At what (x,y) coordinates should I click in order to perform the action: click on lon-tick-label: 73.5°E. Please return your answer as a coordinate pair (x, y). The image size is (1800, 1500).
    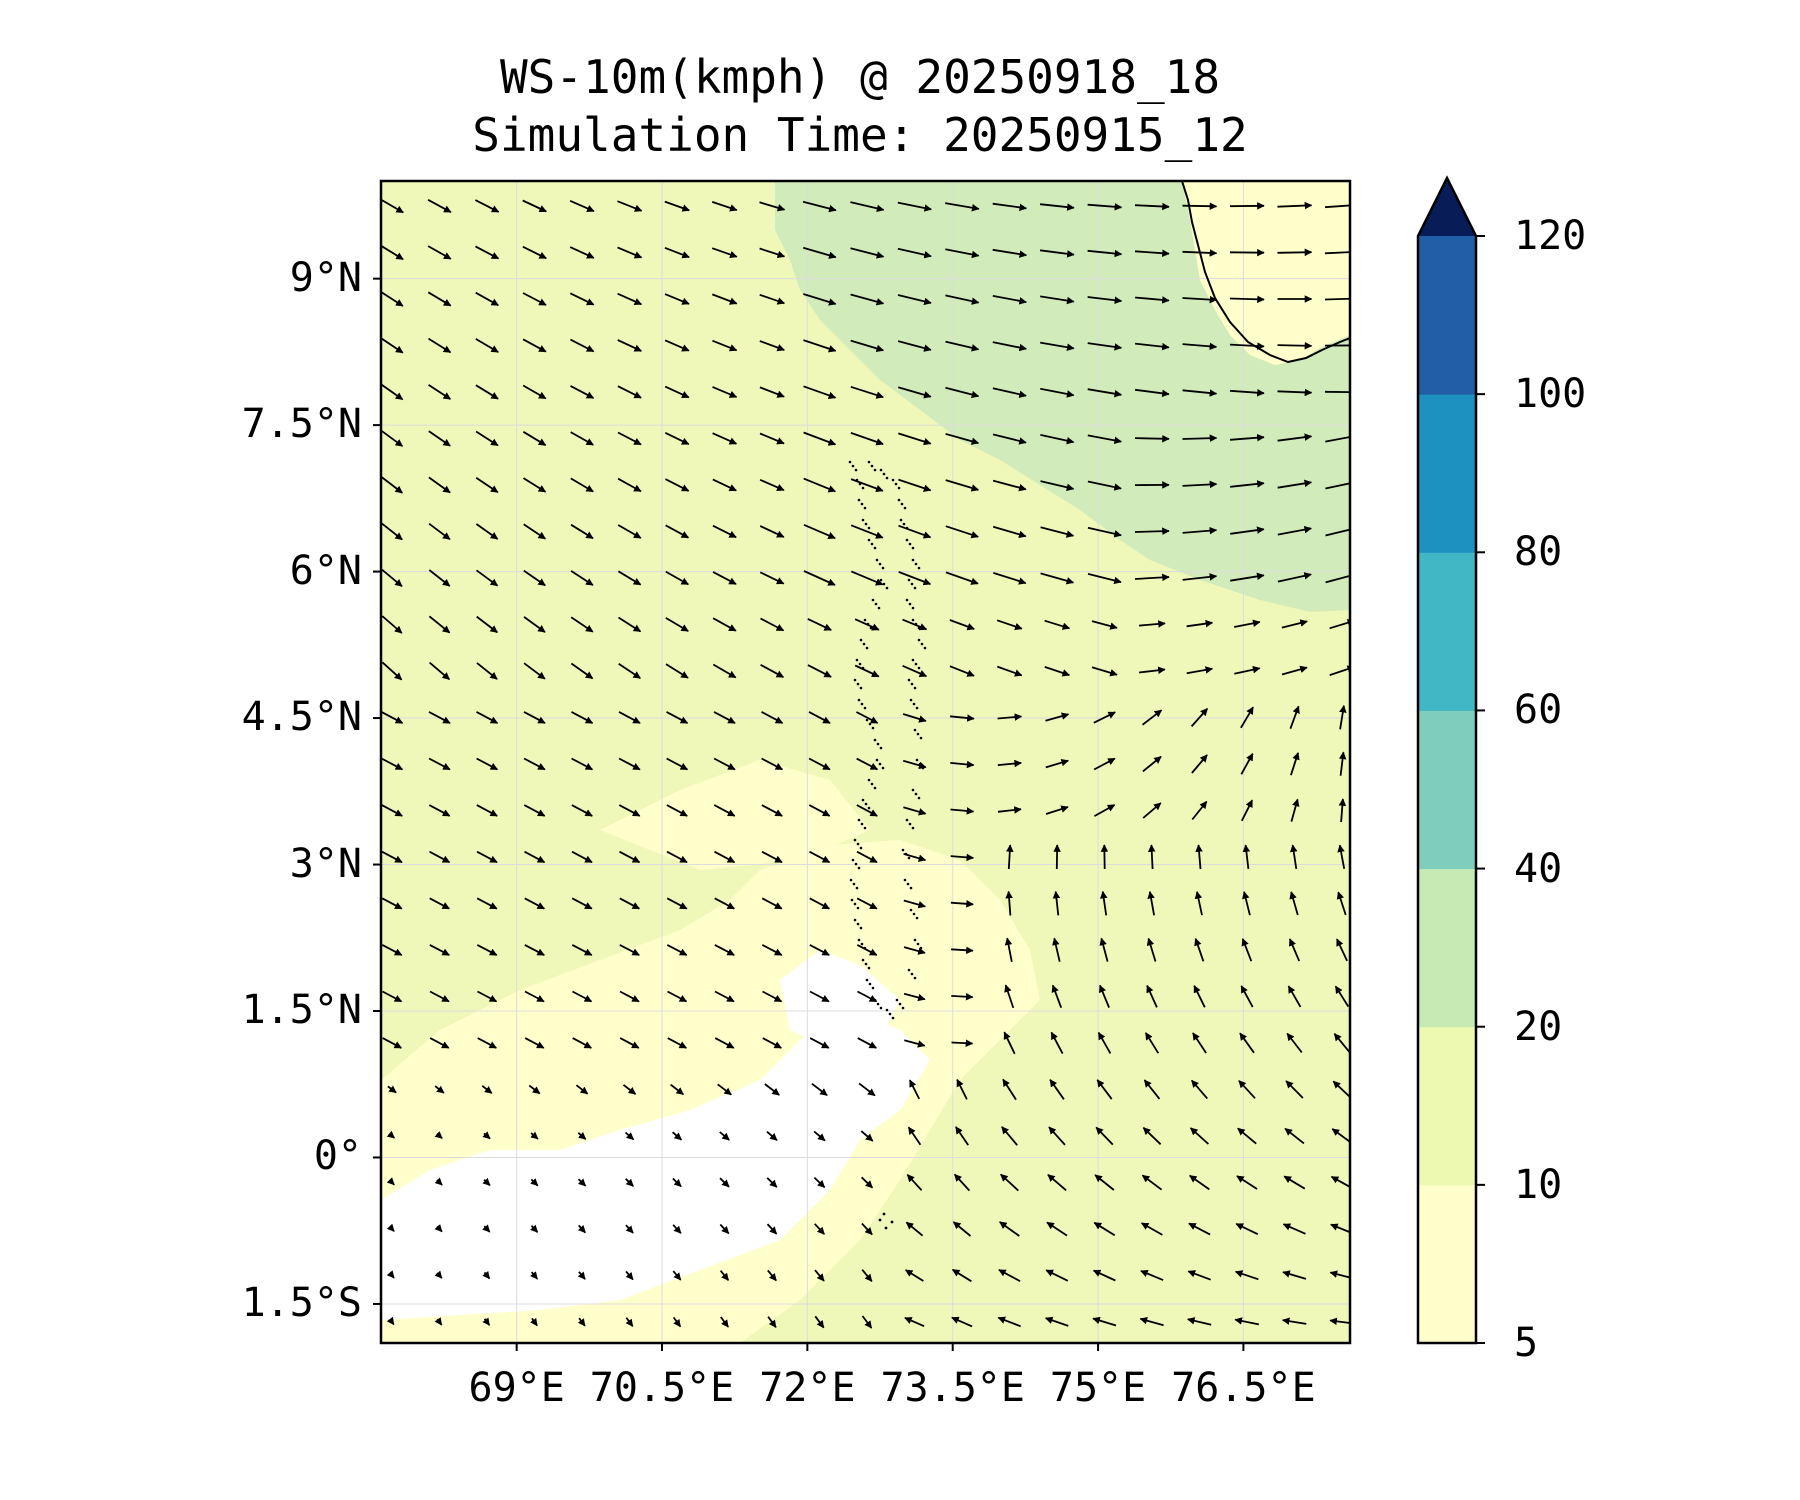
    Looking at the image, I should click on (952, 1388).